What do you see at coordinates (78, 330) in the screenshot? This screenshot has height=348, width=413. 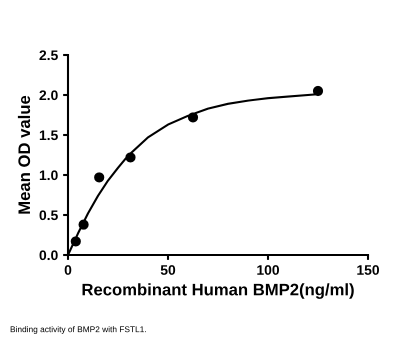 I see `text: Binding activity of BMP2 with FSTL1.` at bounding box center [78, 330].